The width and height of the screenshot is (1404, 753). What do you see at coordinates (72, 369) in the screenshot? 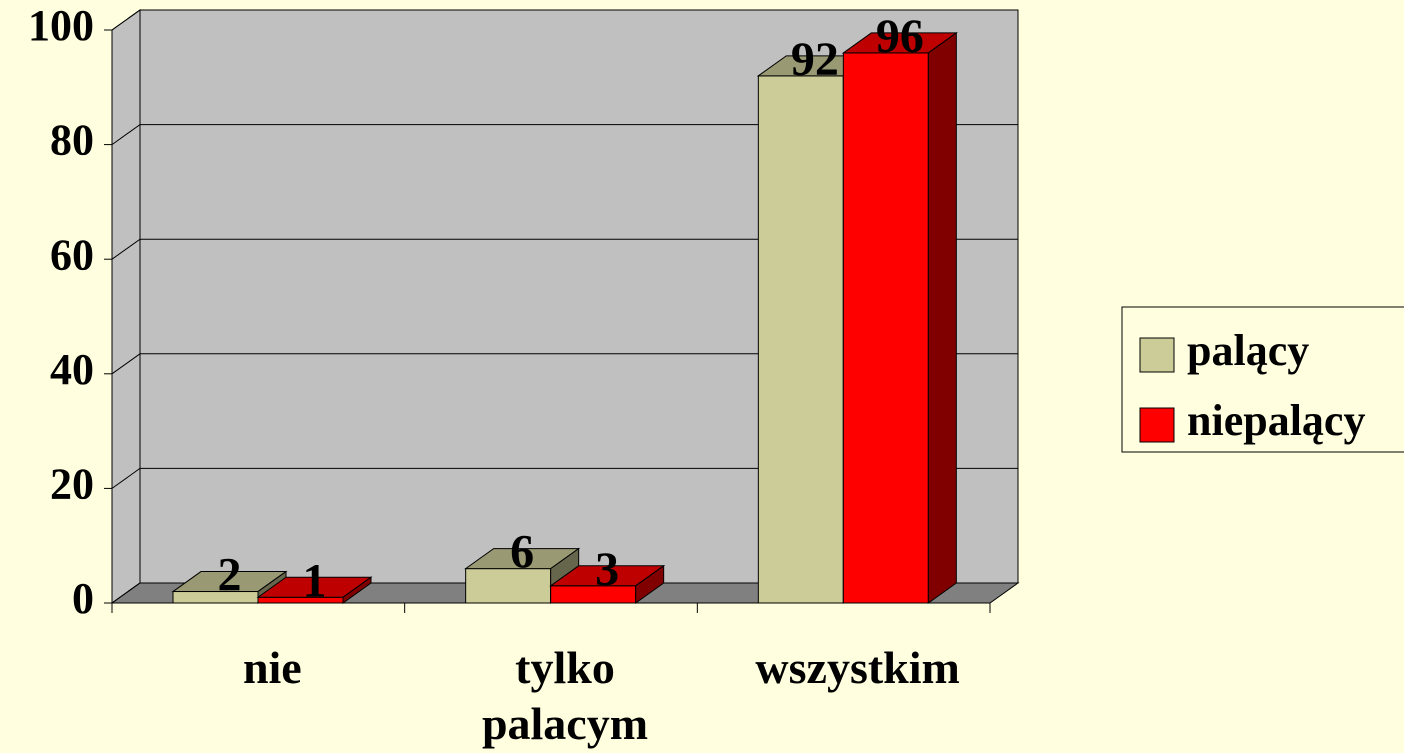
I see `y-tick-label: 40` at bounding box center [72, 369].